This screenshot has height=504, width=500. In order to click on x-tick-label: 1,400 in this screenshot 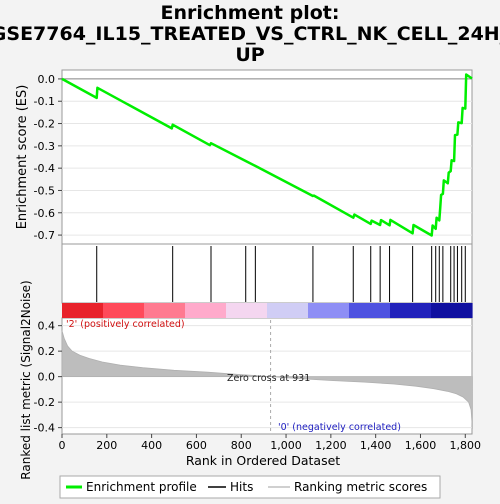, I will do `click(376, 445)`.